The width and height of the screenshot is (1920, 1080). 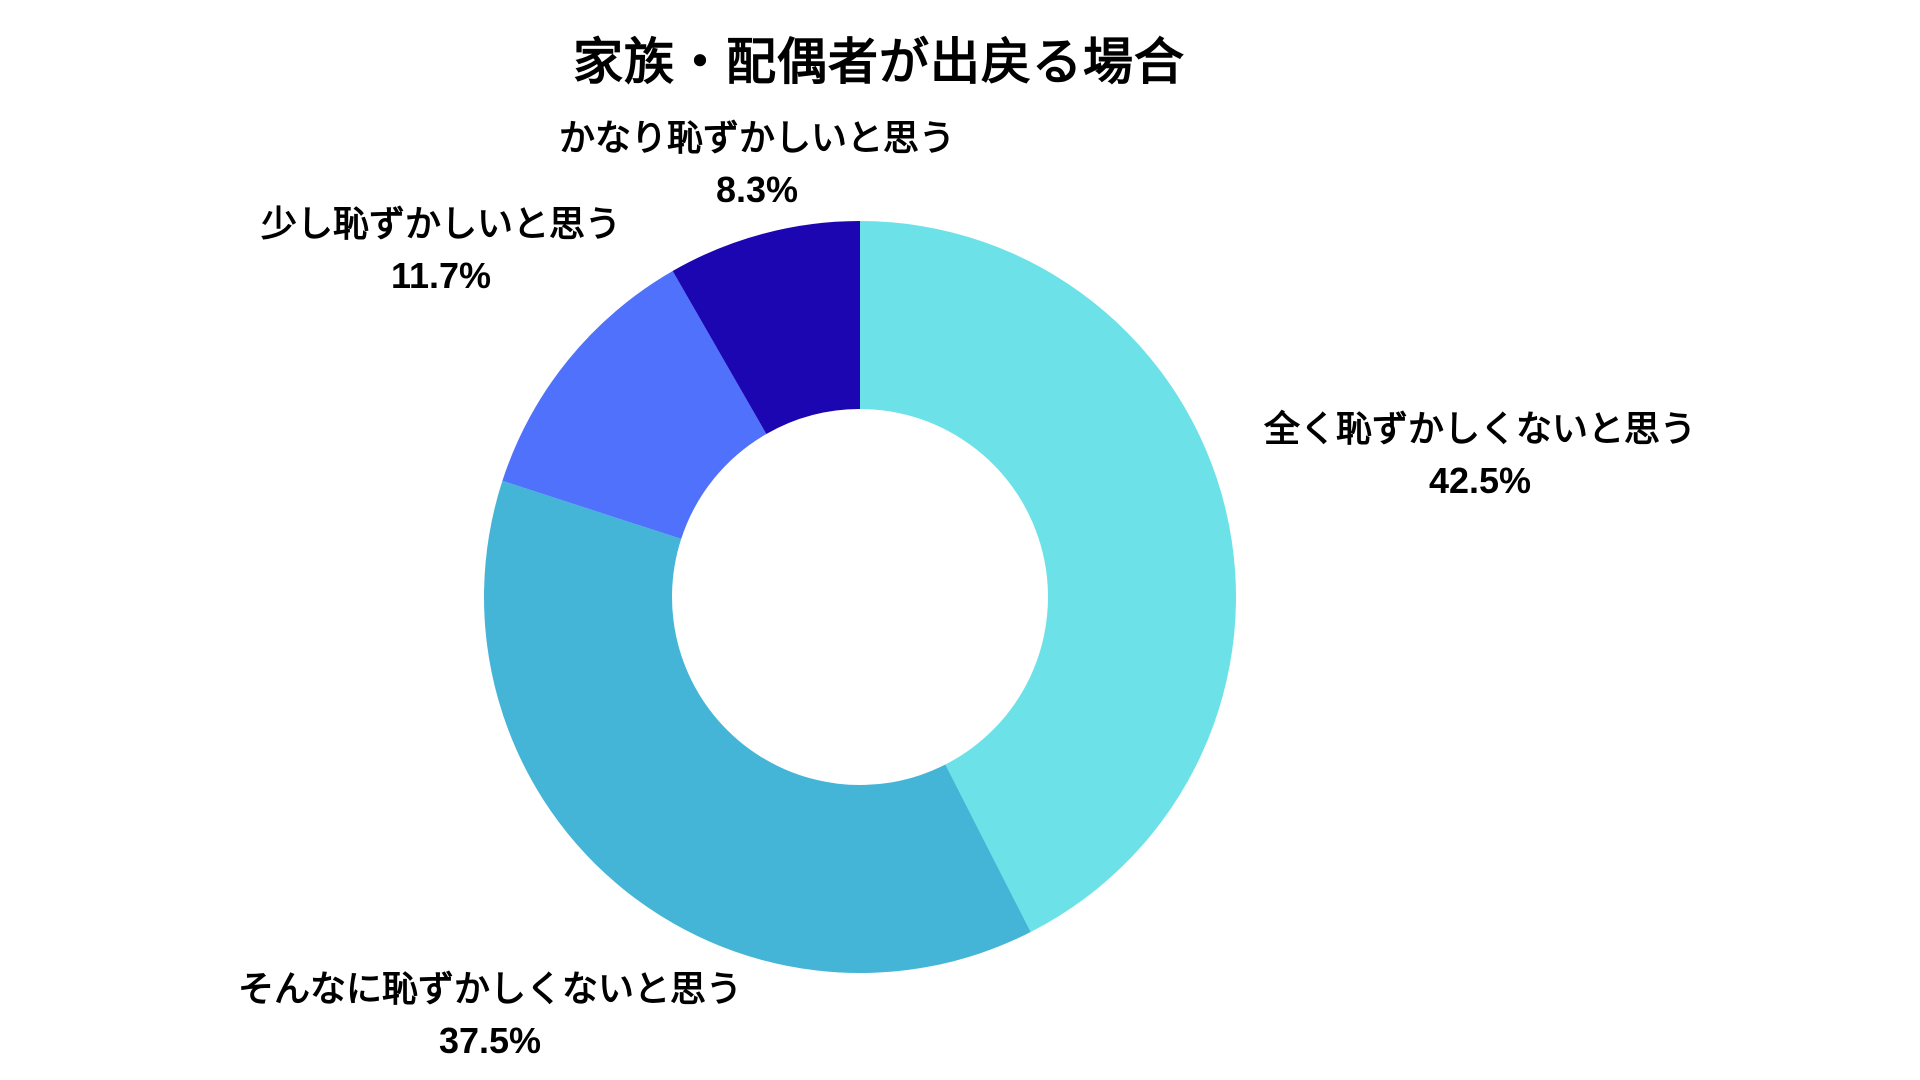 I want to click on slice-label-value: 11.7%, so click(x=441, y=276).